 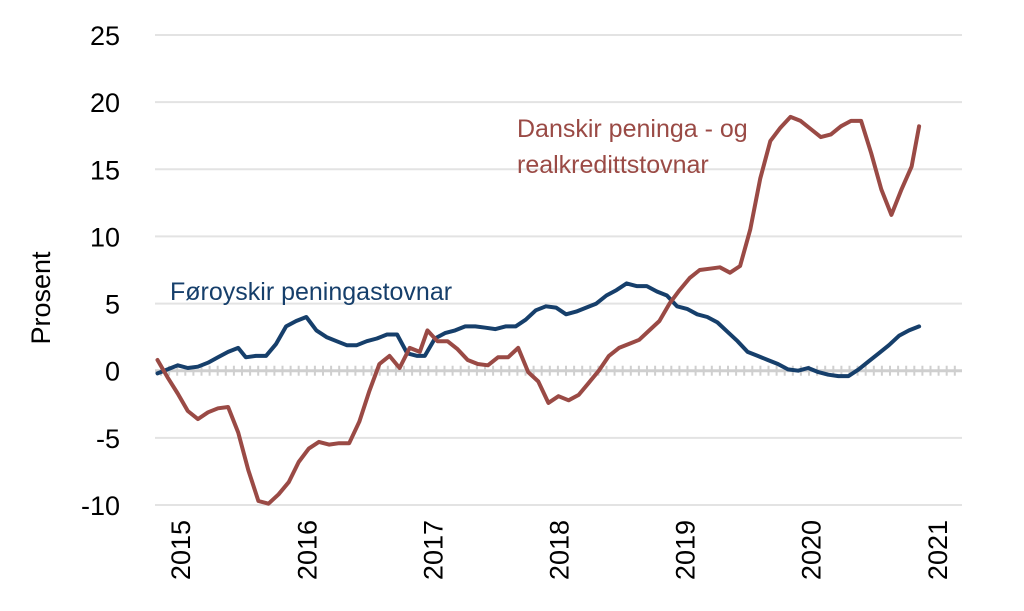 I want to click on x-tick-label: 2020, so click(x=812, y=550).